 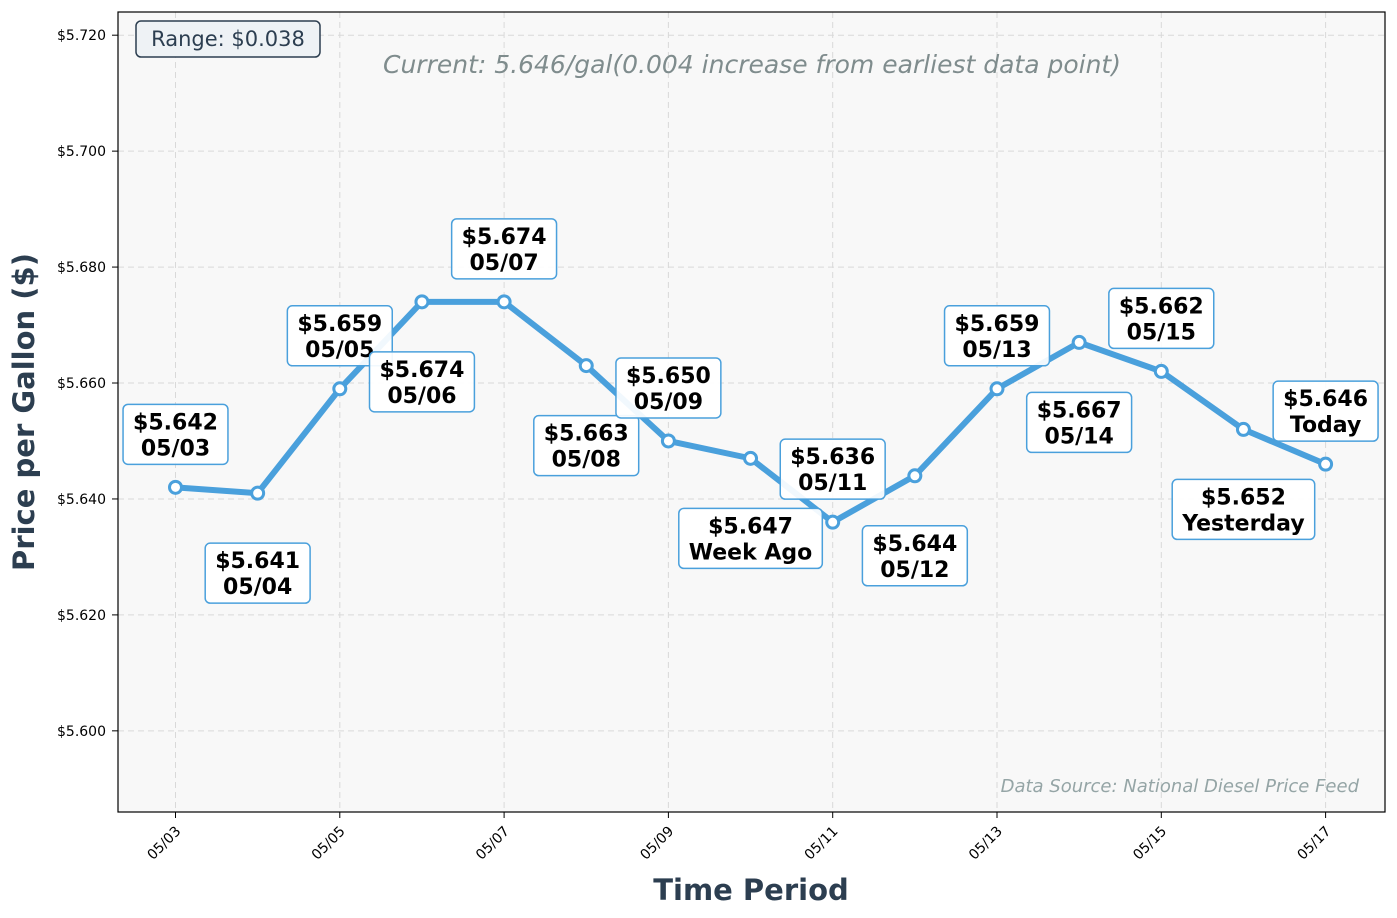 What do you see at coordinates (1079, 436) in the screenshot?
I see `data-label-date: 05/14` at bounding box center [1079, 436].